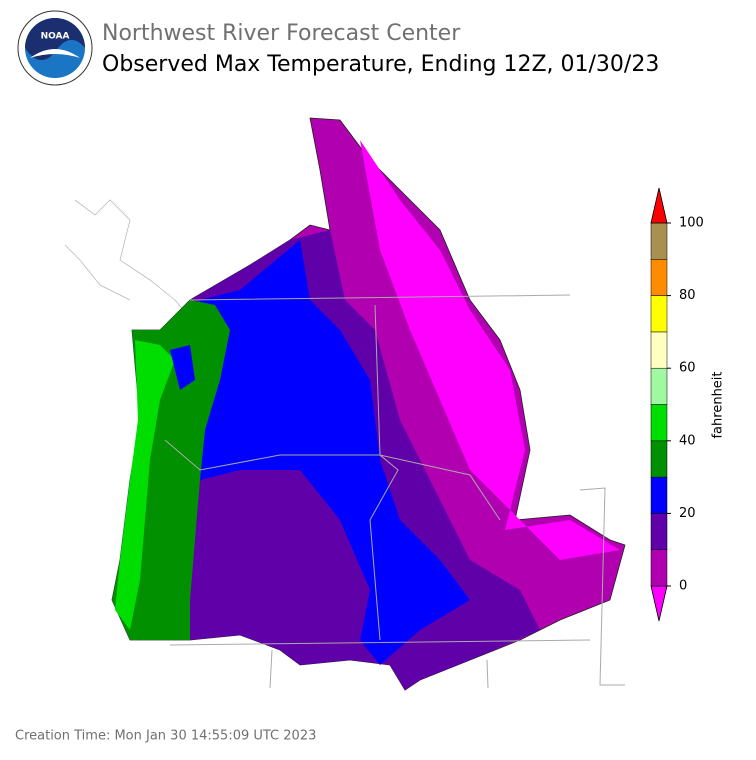 The image size is (756, 760). What do you see at coordinates (677, 404) in the screenshot?
I see `colorbar: 0 20 40 60 80 100` at bounding box center [677, 404].